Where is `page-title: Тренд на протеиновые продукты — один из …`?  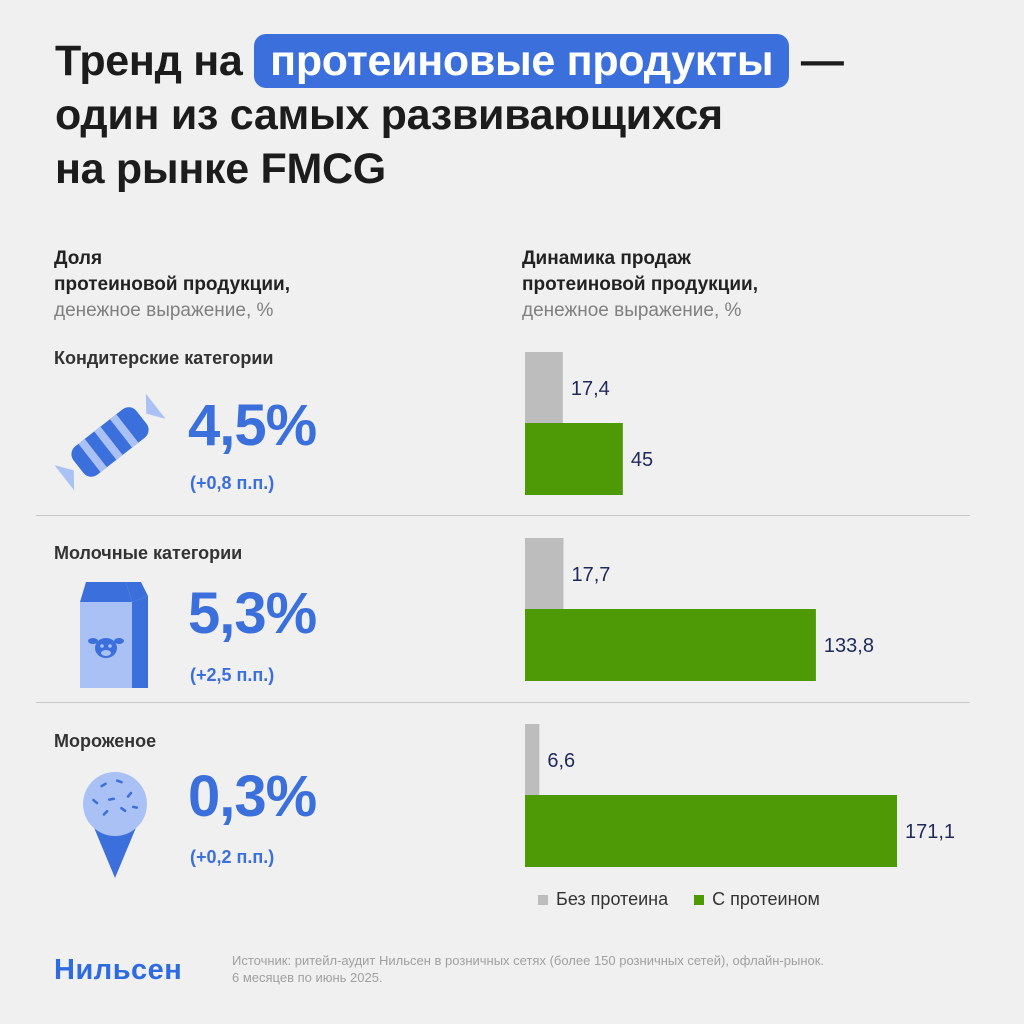
page-title: Тренд на протеиновые продукты — один из … is located at coordinates (449, 115).